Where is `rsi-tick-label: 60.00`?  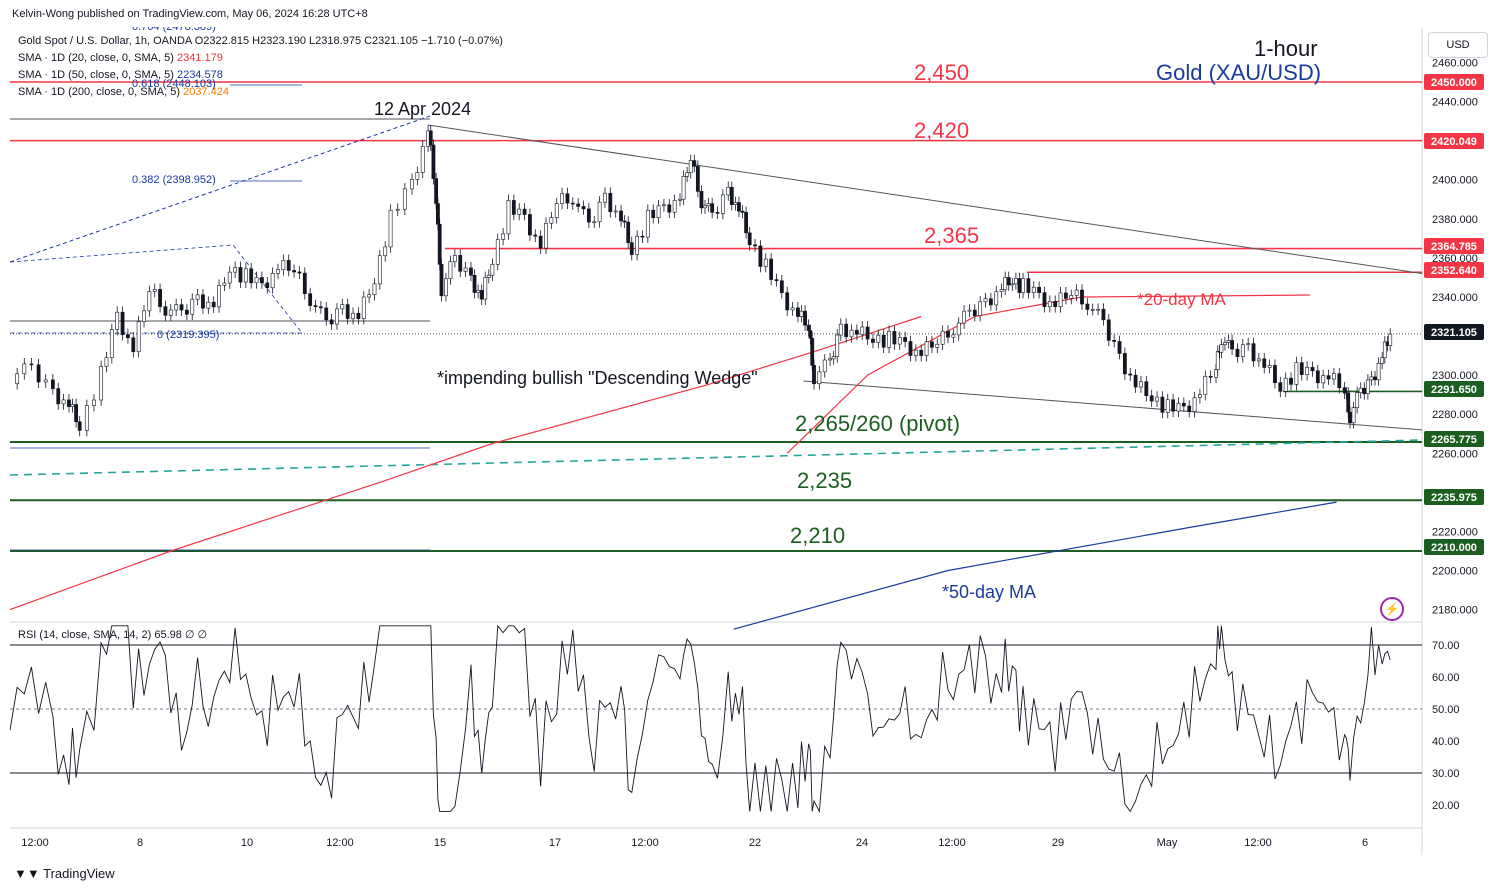 rsi-tick-label: 60.00 is located at coordinates (1446, 678).